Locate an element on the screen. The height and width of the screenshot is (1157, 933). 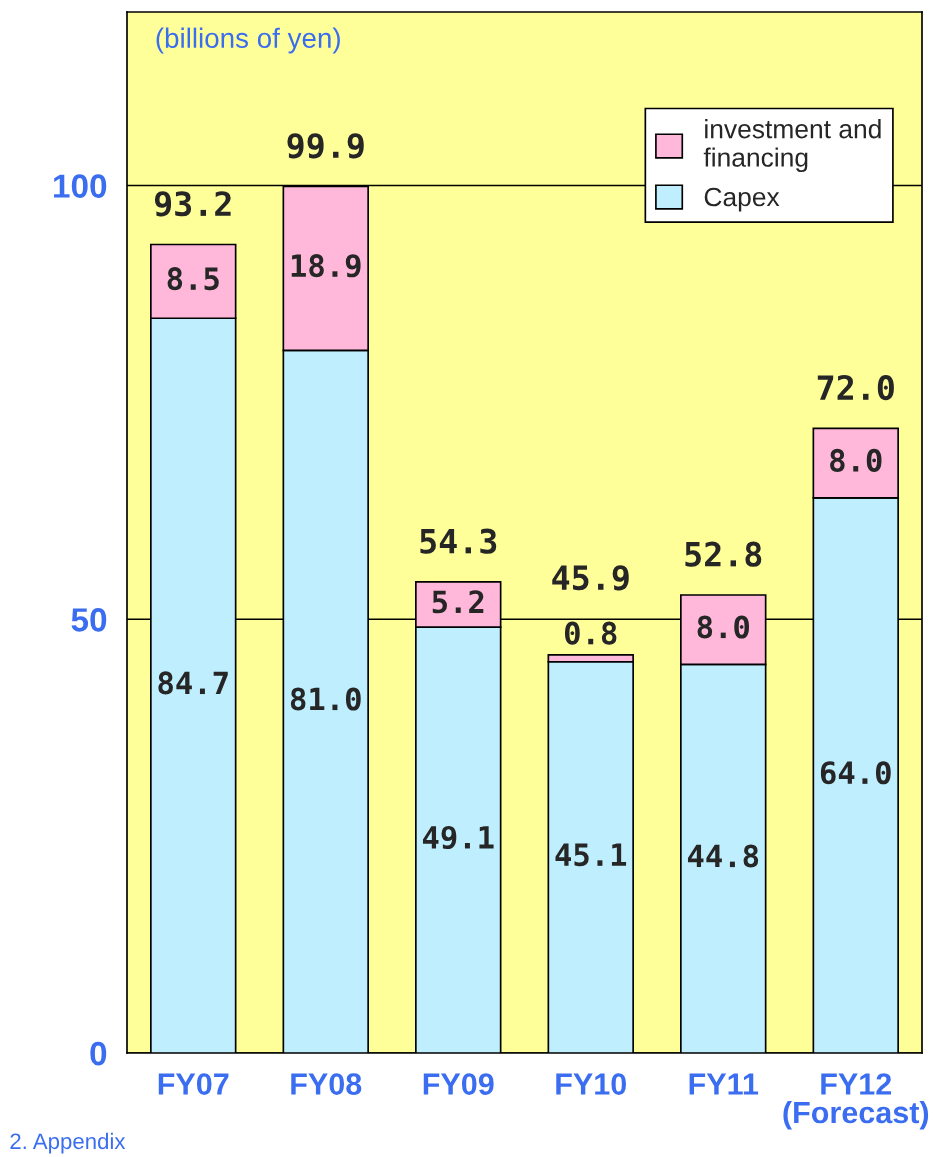
legend-label: investment and financing is located at coordinates (792, 146).